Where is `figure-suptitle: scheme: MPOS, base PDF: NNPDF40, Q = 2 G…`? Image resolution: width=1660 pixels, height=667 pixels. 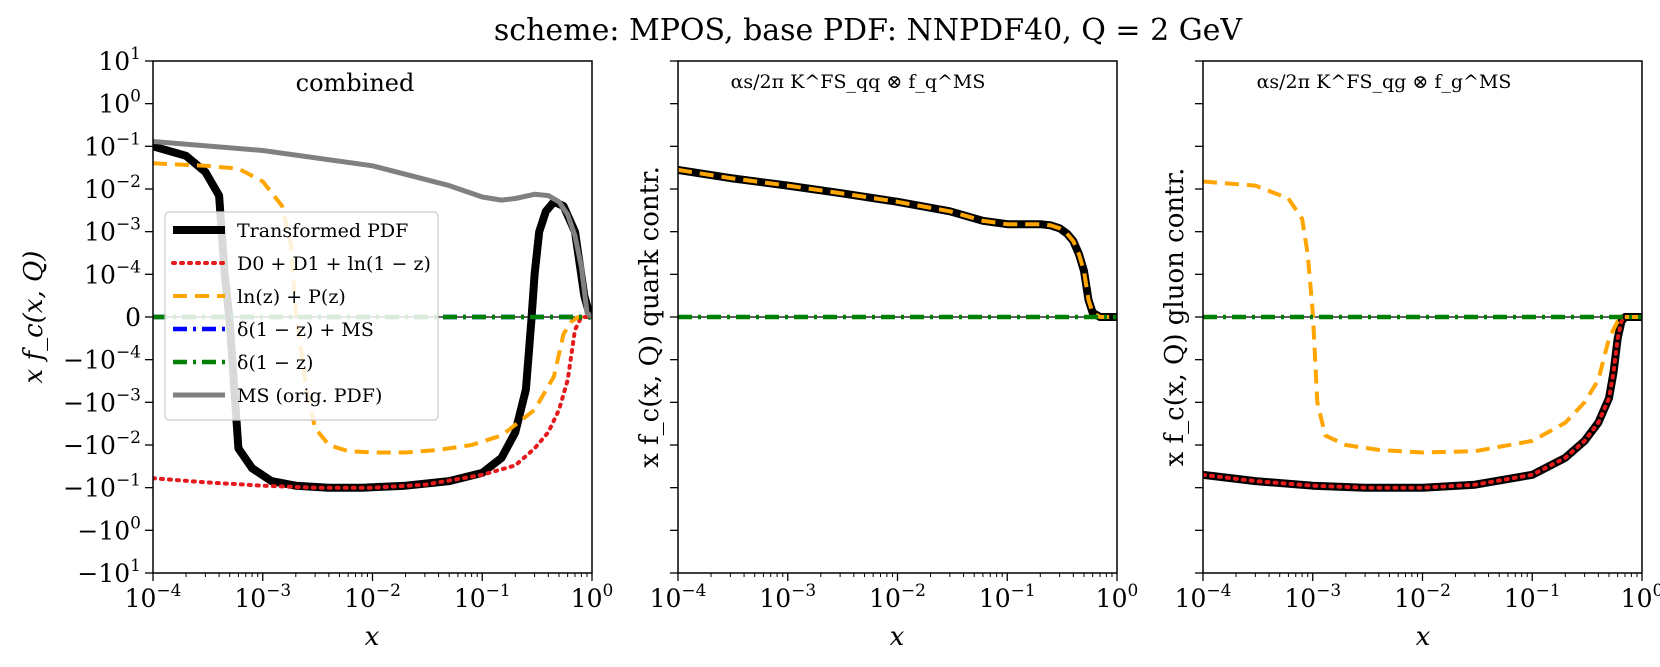
figure-suptitle: scheme: MPOS, base PDF: NNPDF40, Q = 2 G… is located at coordinates (869, 30).